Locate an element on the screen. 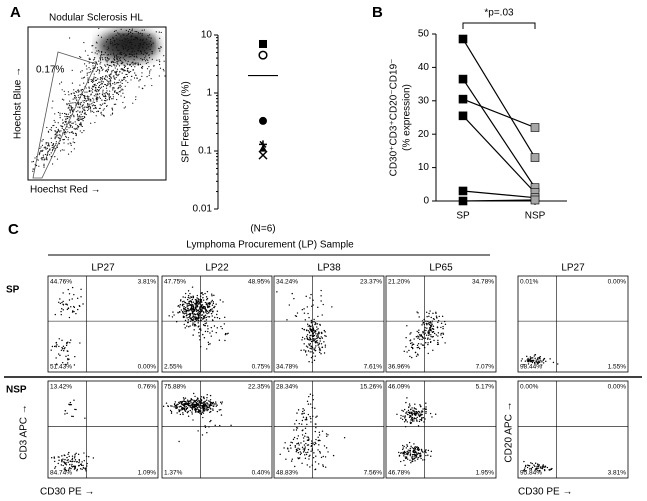  gate-label: 0.17% is located at coordinates (50, 70).